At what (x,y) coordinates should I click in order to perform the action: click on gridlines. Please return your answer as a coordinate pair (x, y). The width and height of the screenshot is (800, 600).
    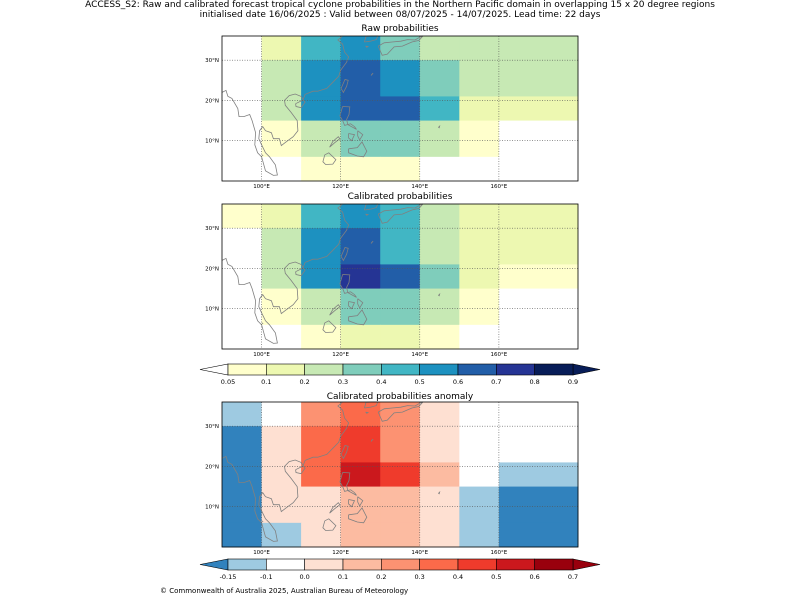
    Looking at the image, I should click on (400, 108).